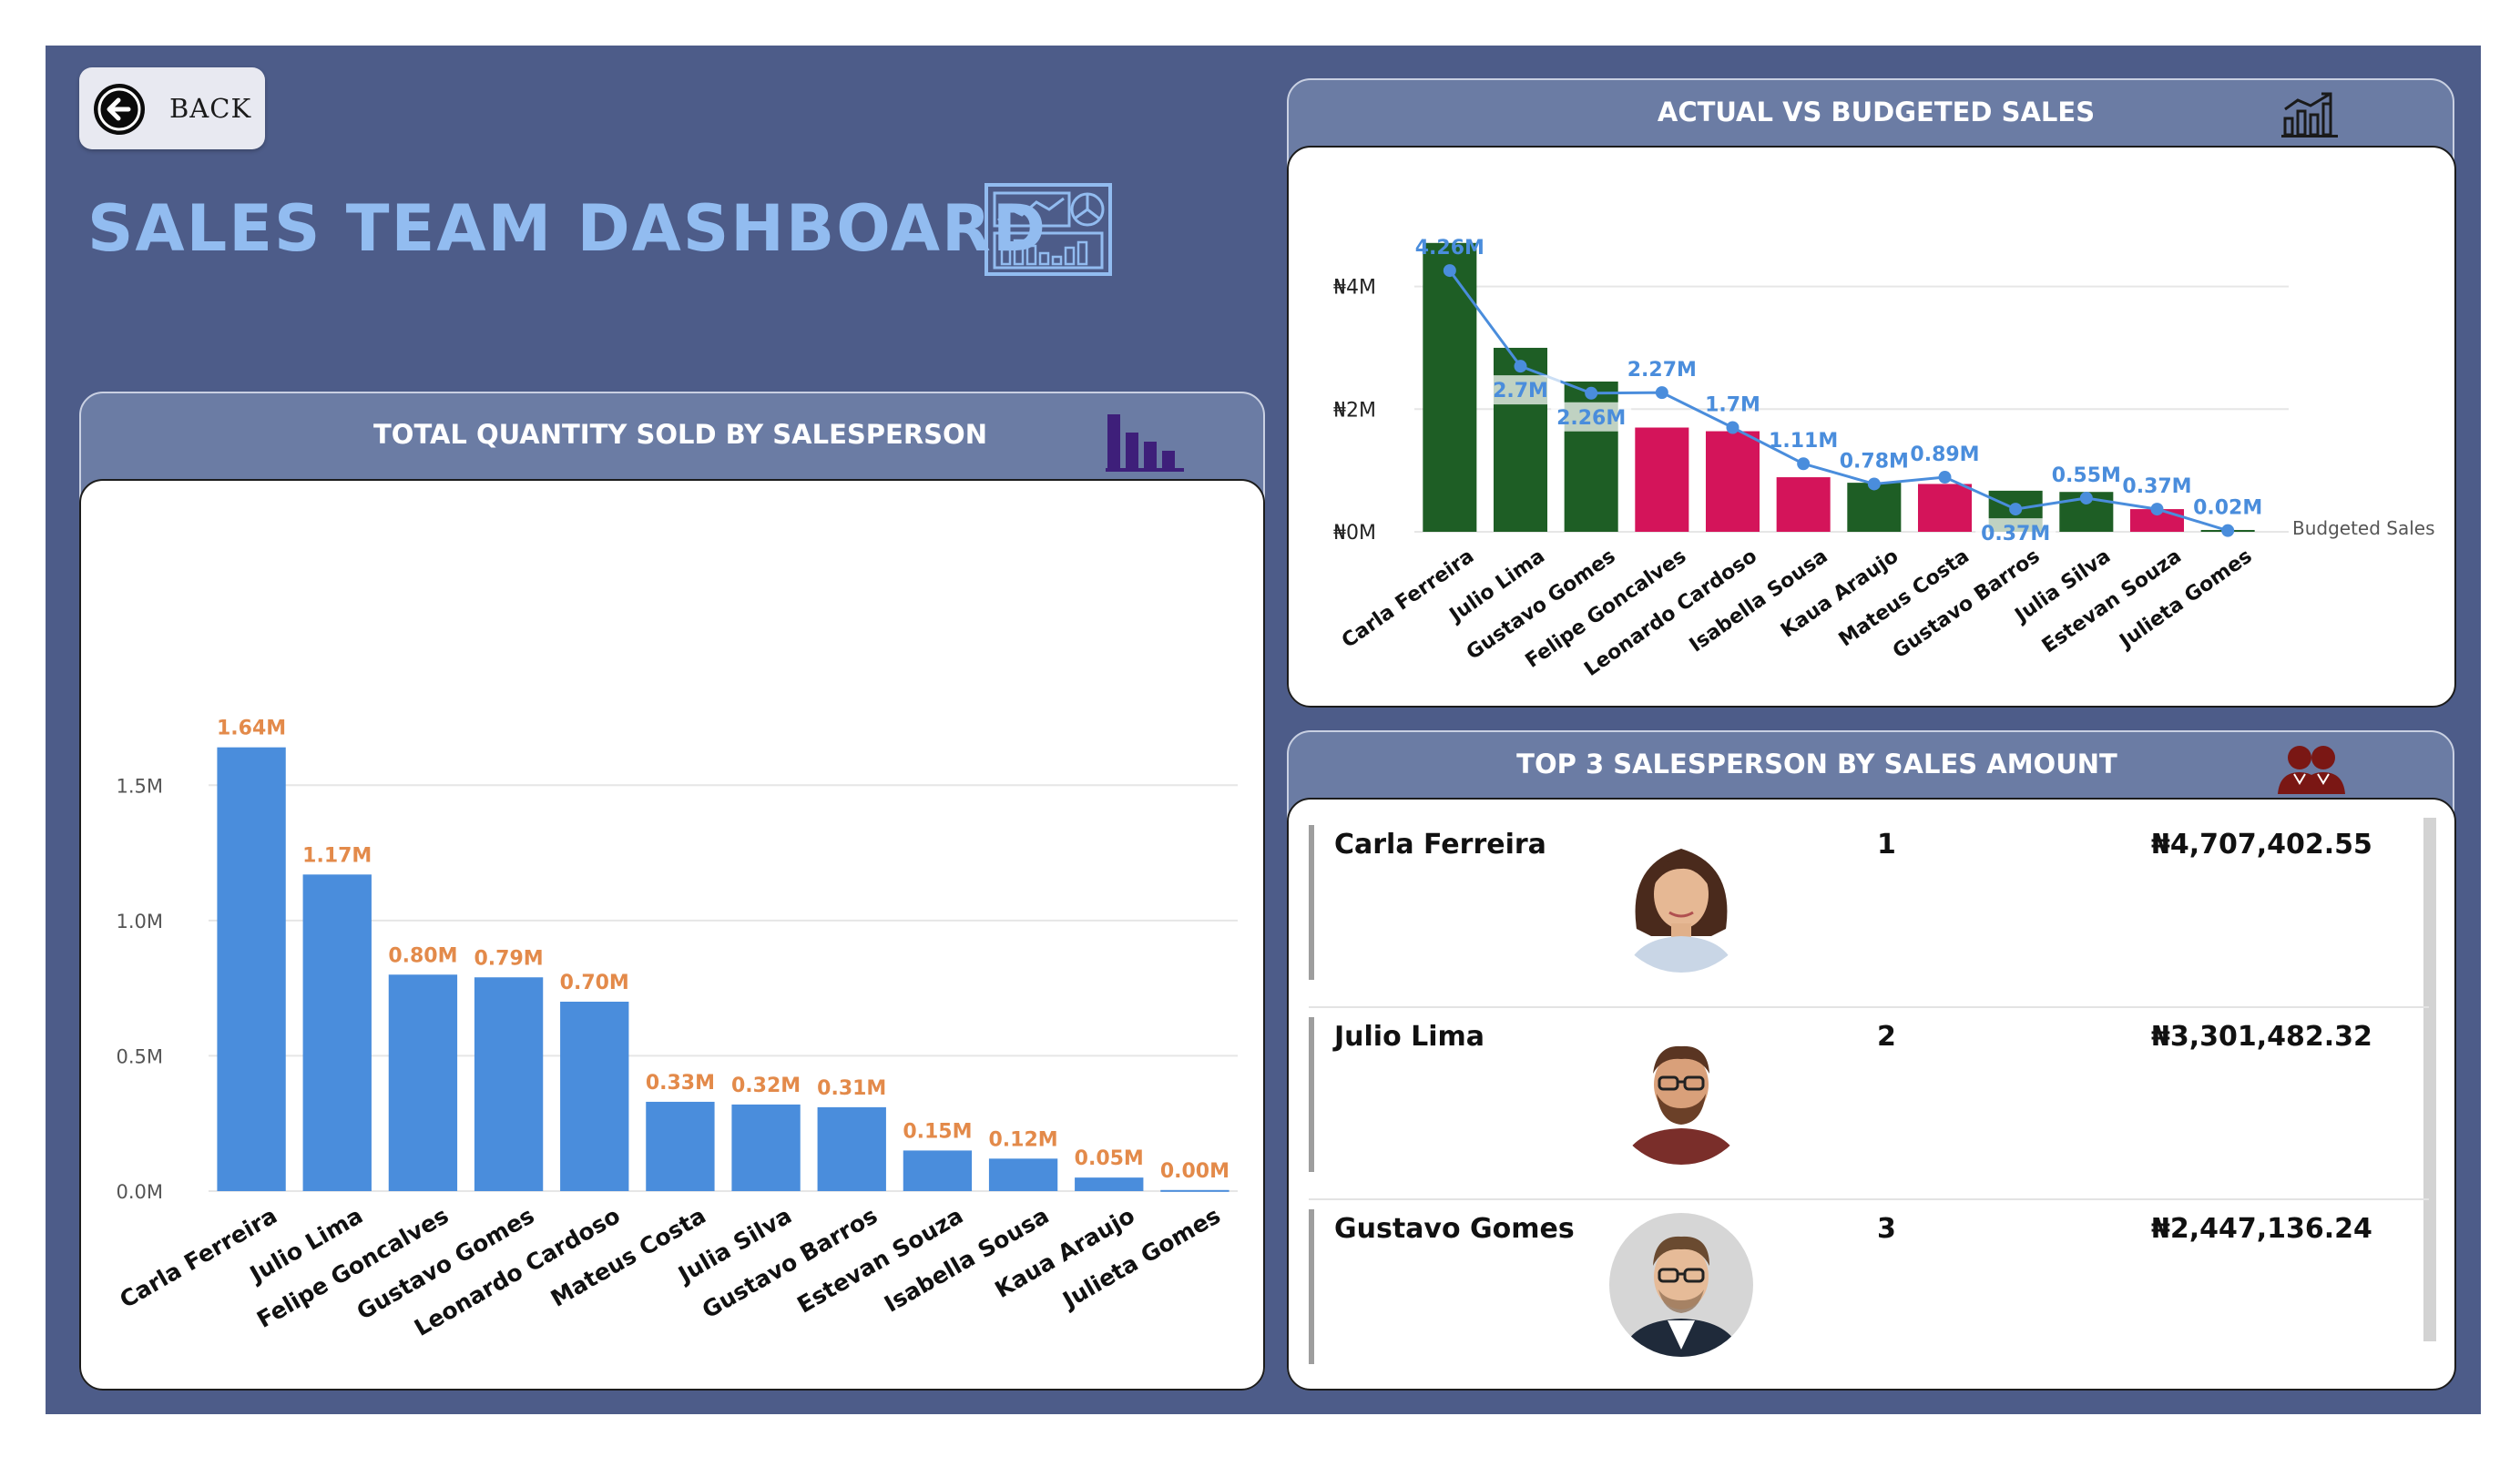  What do you see at coordinates (1662, 370) in the screenshot?
I see `budget-data-label: 2.27M` at bounding box center [1662, 370].